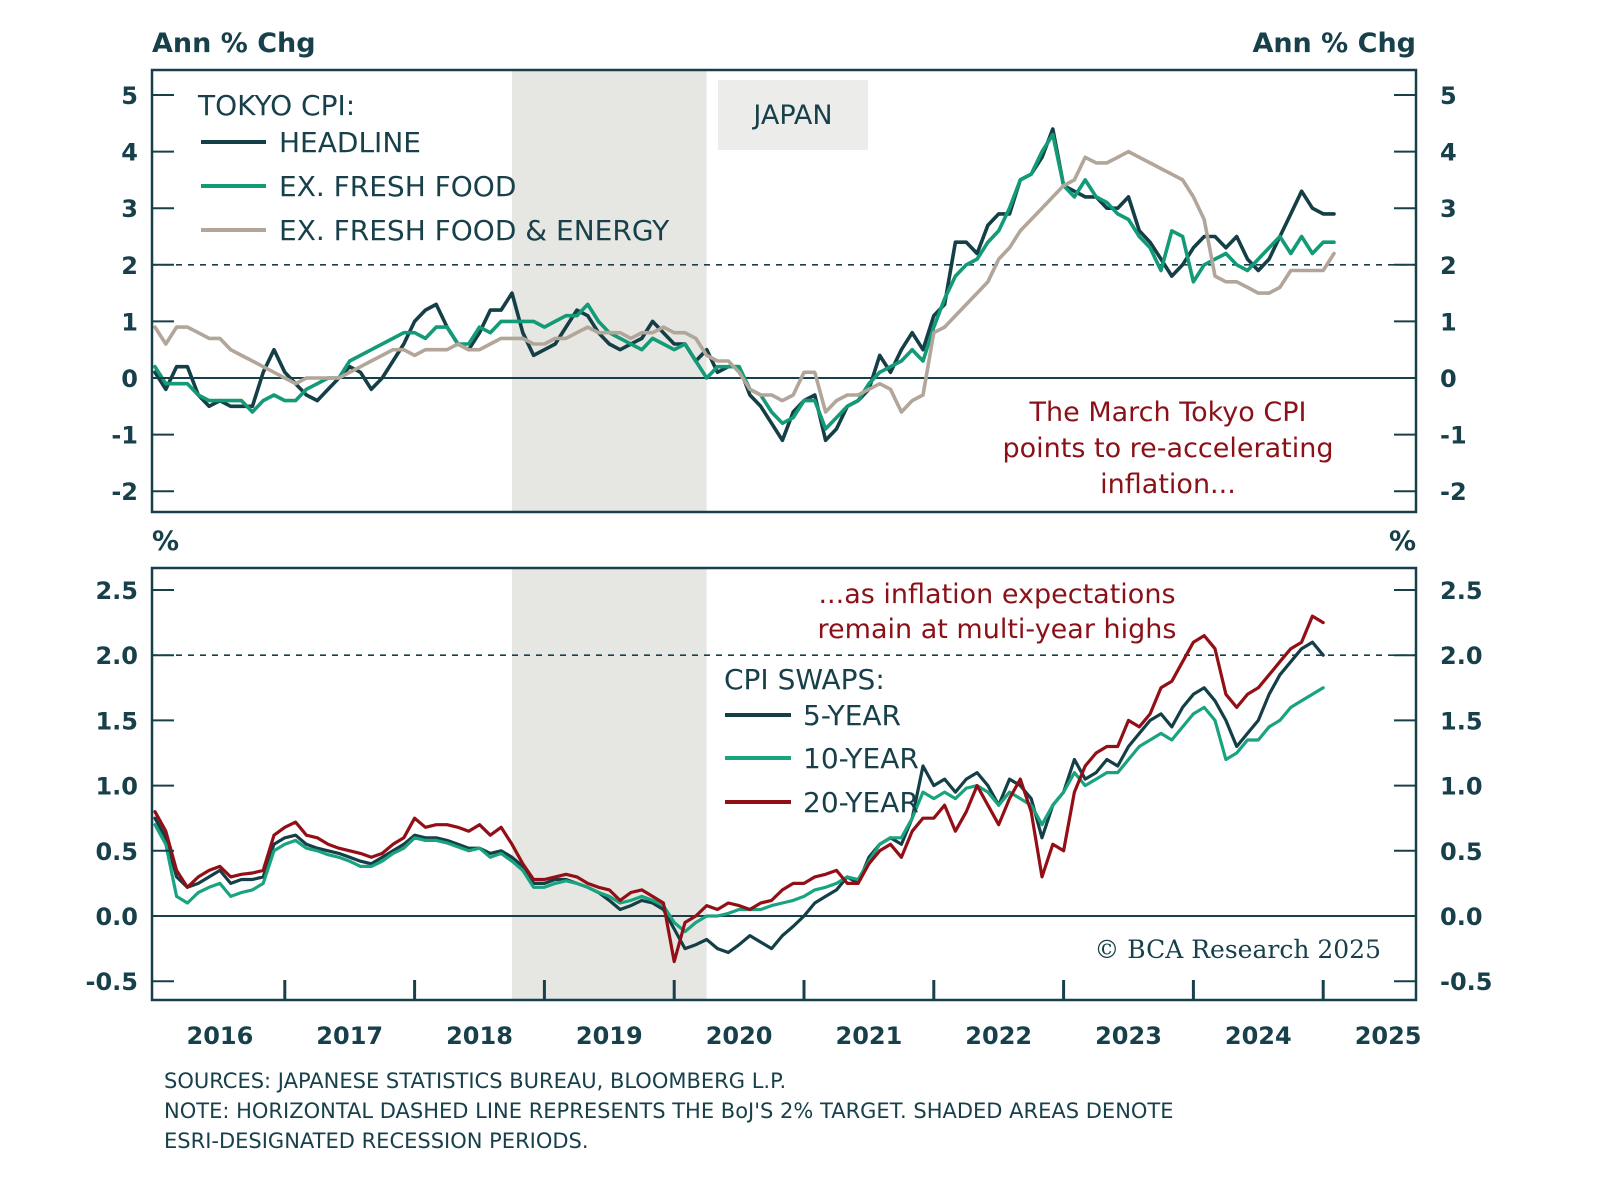 The height and width of the screenshot is (1189, 1600). What do you see at coordinates (804, 679) in the screenshot?
I see `bottom-legend-title: CPI SWAPS:` at bounding box center [804, 679].